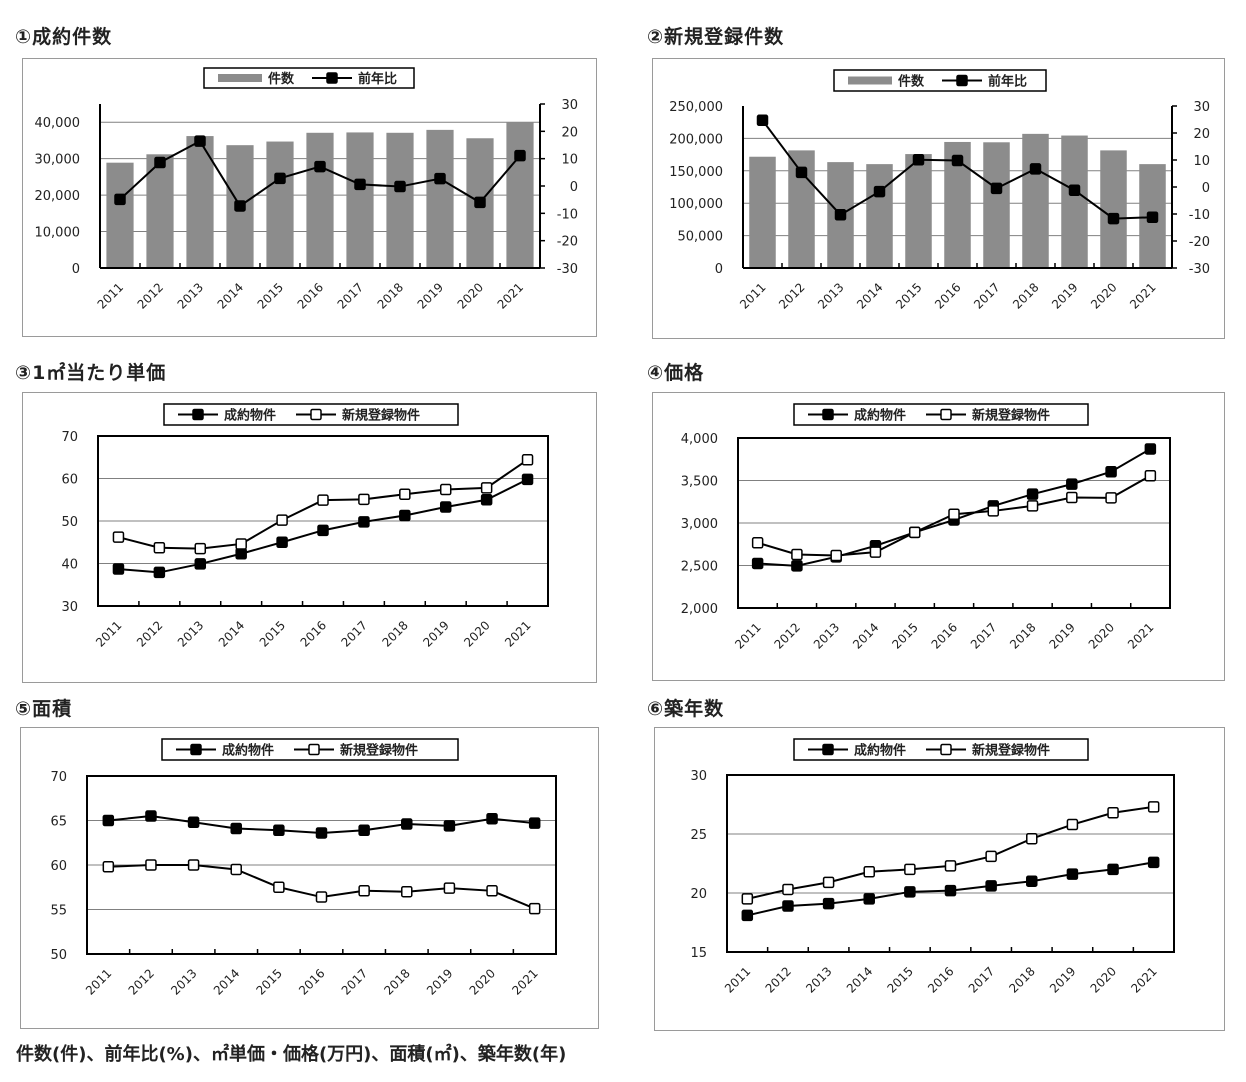 This screenshot has height=1082, width=1246. I want to click on y-tick-label: 200,000, so click(696, 139).